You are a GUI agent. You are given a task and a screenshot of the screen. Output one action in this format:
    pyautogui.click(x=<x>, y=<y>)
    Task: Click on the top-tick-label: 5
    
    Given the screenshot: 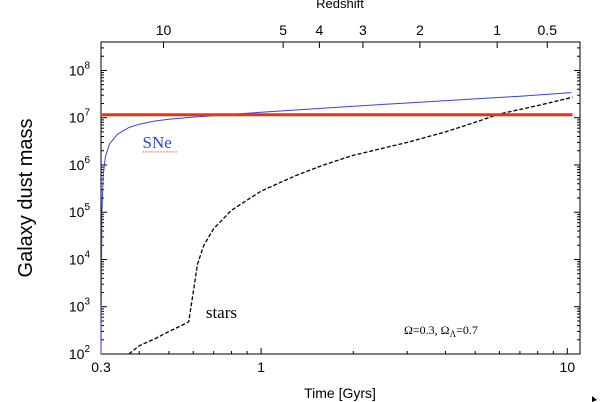 What is the action you would take?
    pyautogui.click(x=283, y=30)
    